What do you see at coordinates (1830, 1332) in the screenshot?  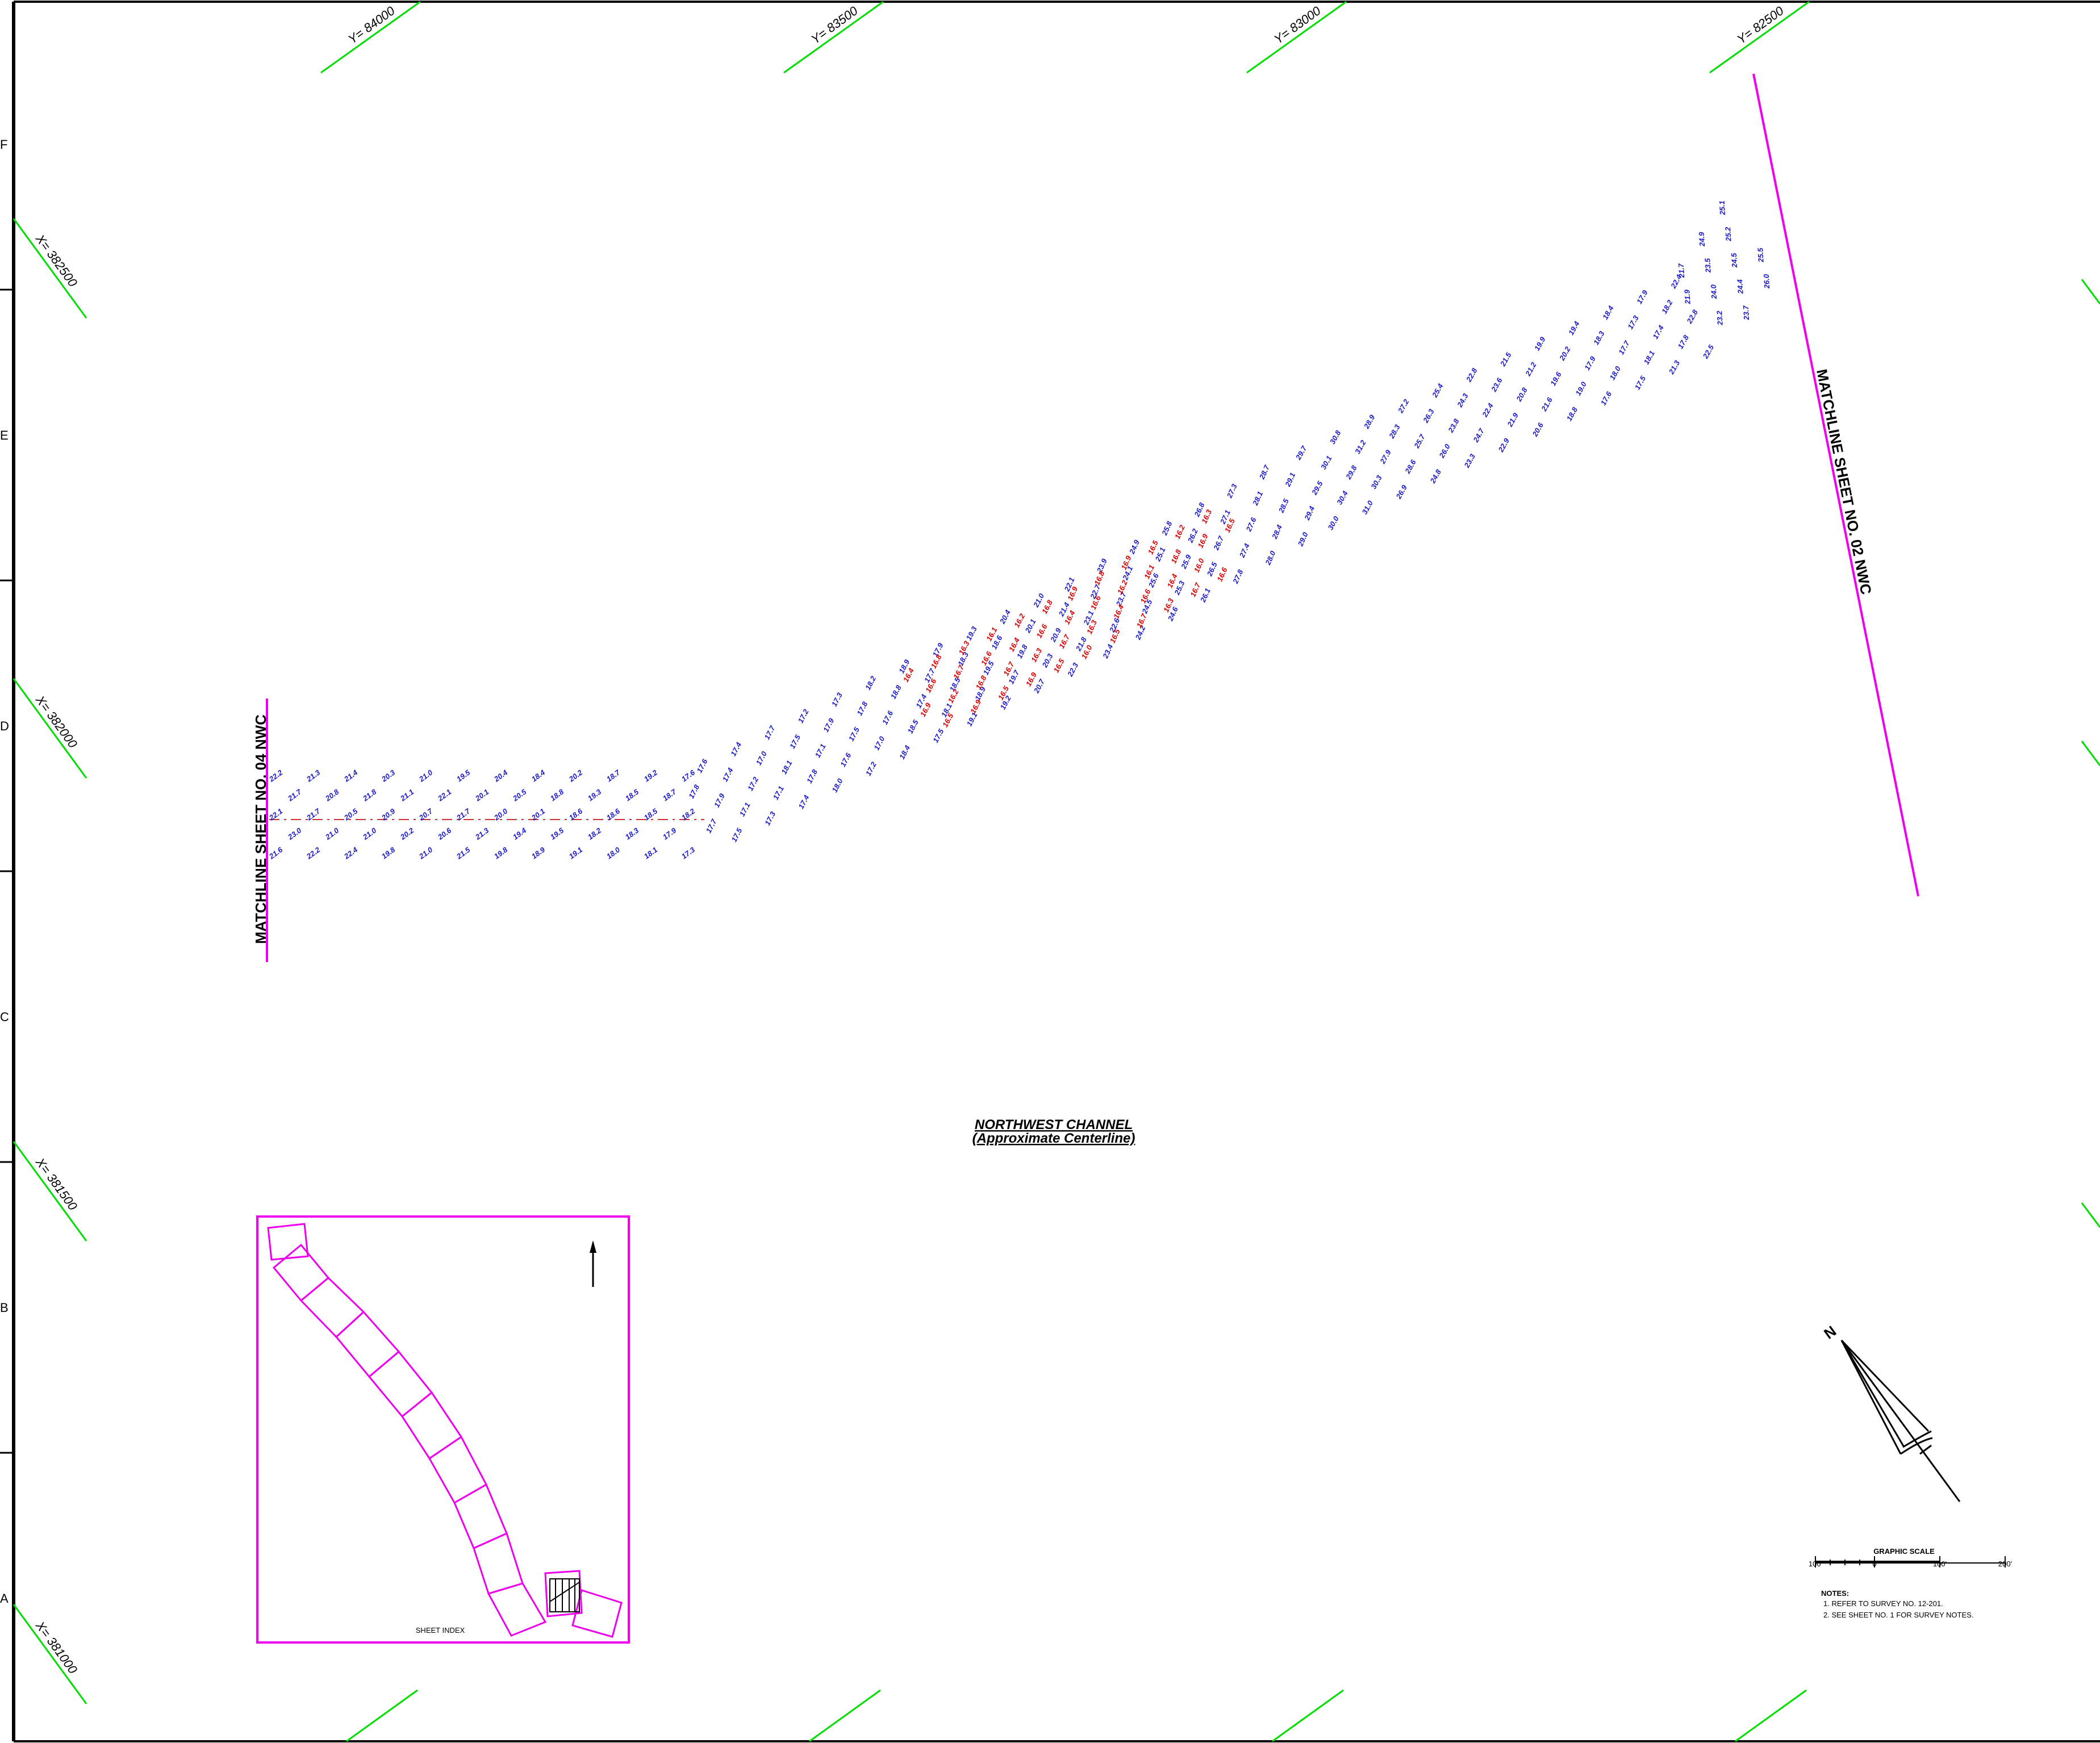 I see `north-arrow-label: N` at bounding box center [1830, 1332].